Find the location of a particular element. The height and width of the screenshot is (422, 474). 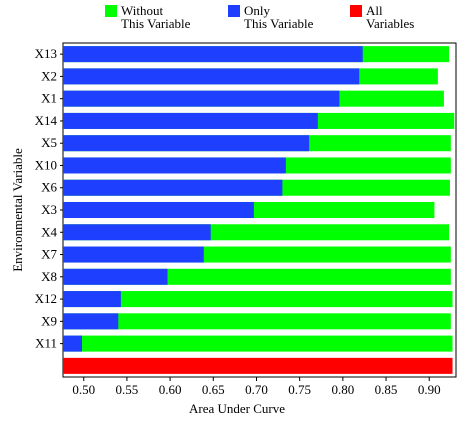

legend-label: Only This Variable is located at coordinates (279, 17).